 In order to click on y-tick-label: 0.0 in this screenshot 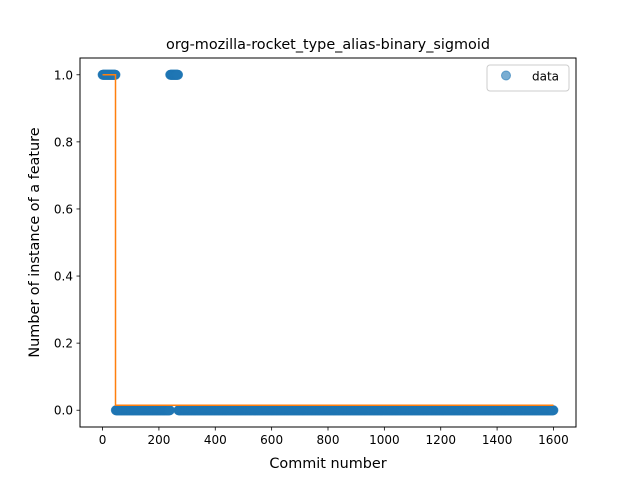, I will do `click(63, 411)`.